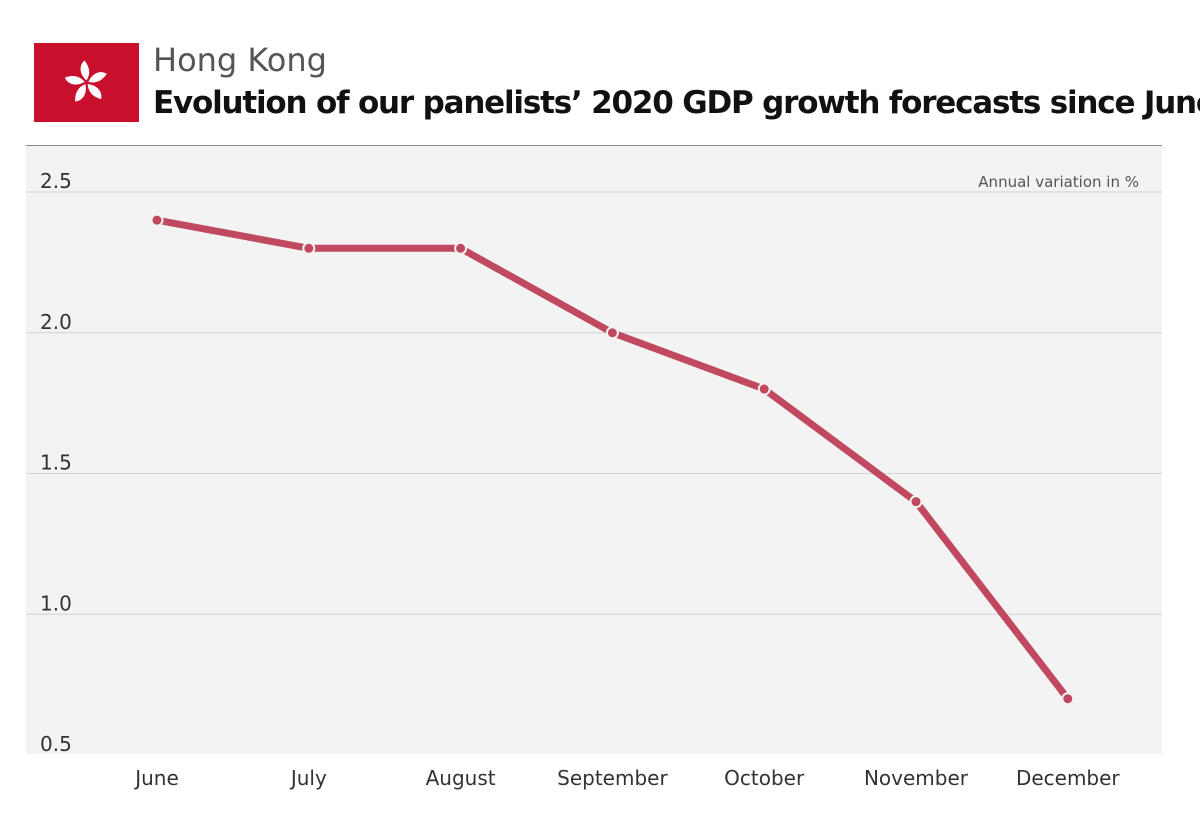 This screenshot has height=833, width=1200. I want to click on x-tick-label: November, so click(916, 778).